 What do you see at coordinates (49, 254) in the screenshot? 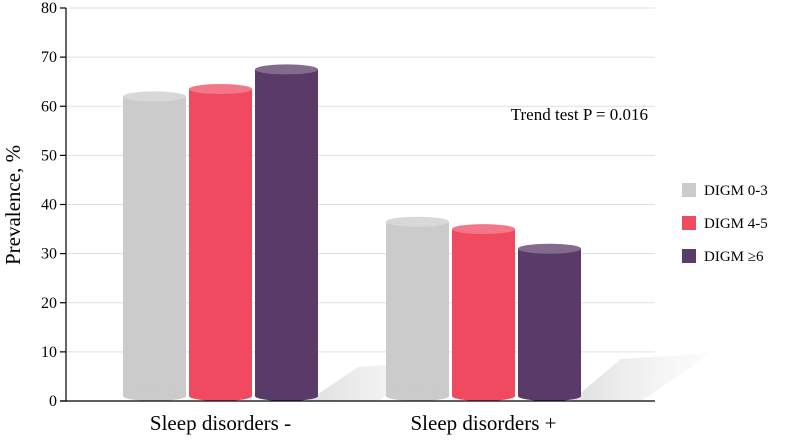
I see `y-tick-label: 30` at bounding box center [49, 254].